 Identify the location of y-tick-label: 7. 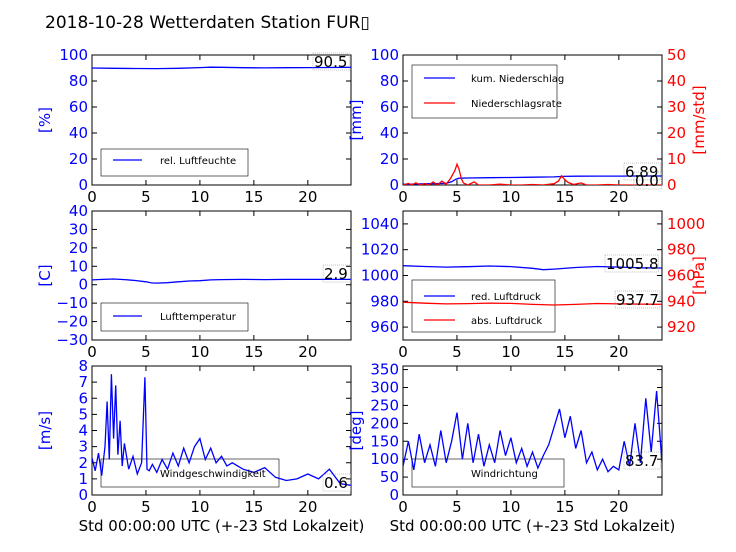
(83, 382).